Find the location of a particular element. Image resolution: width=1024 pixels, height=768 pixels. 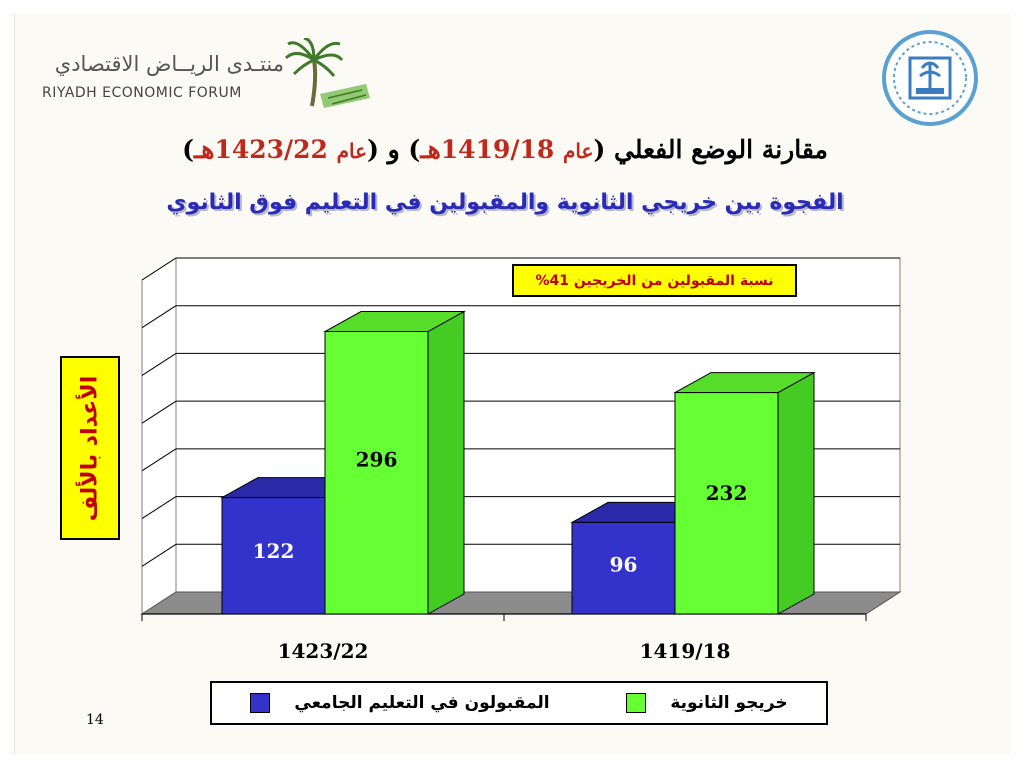

title-year-label-2: عام is located at coordinates (352, 151).